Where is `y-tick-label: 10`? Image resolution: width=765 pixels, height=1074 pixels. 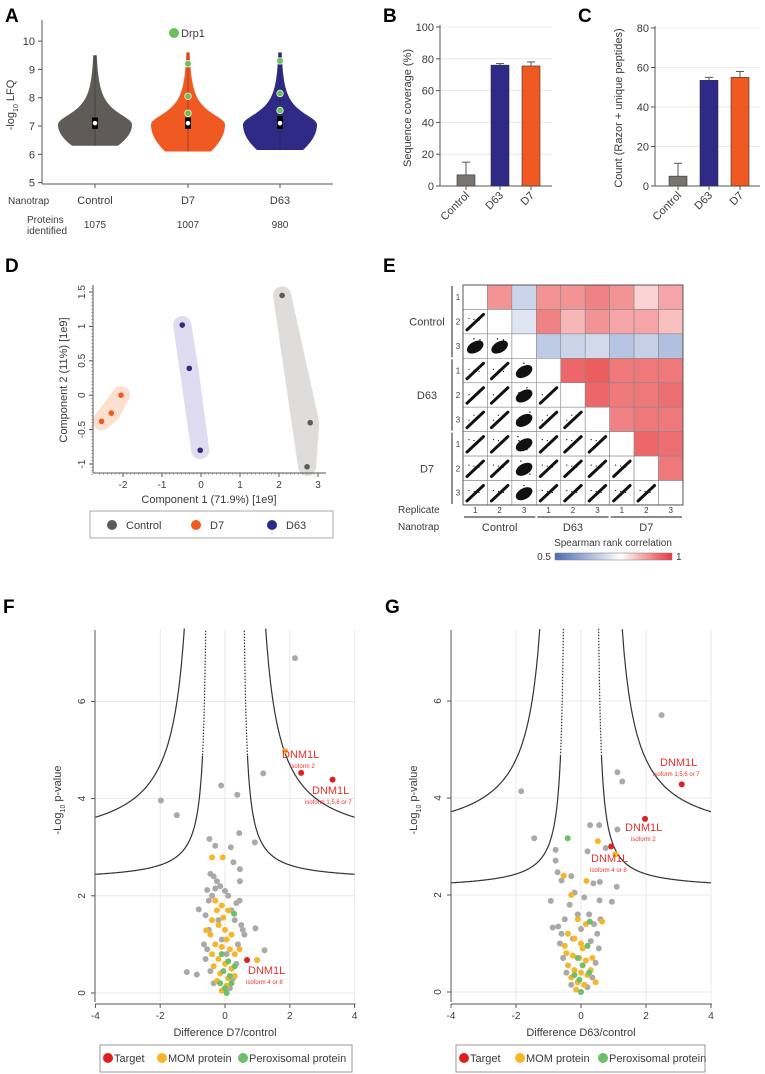 y-tick-label: 10 is located at coordinates (29, 42).